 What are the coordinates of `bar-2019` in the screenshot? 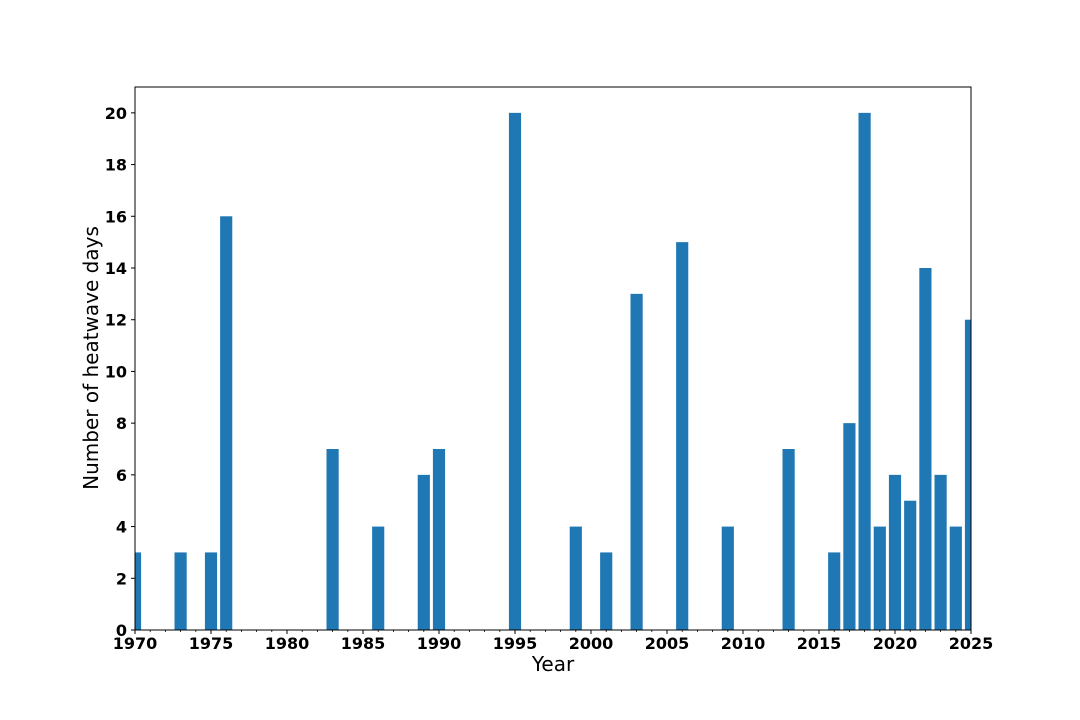 It's located at (879, 578).